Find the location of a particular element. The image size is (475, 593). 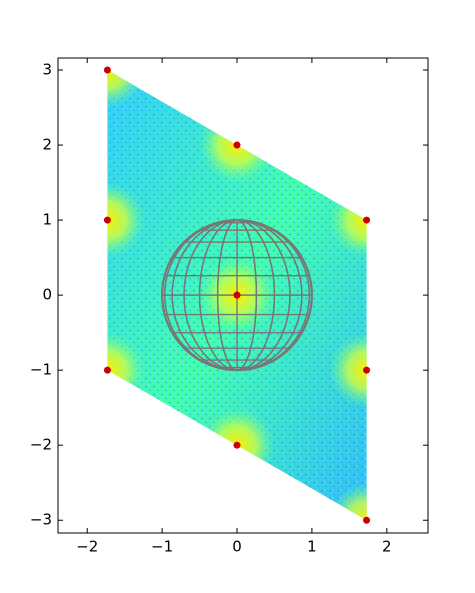

y-tick-label: 2 is located at coordinates (47, 145).